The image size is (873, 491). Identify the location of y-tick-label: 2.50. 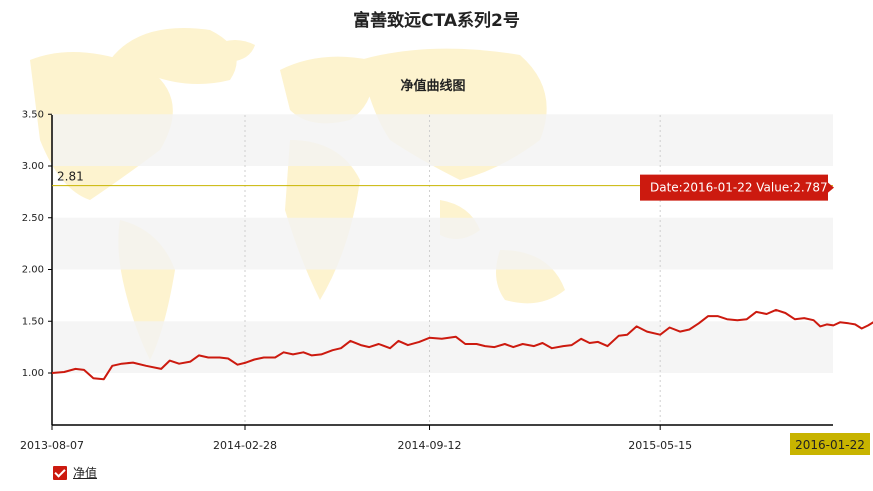
(33, 218).